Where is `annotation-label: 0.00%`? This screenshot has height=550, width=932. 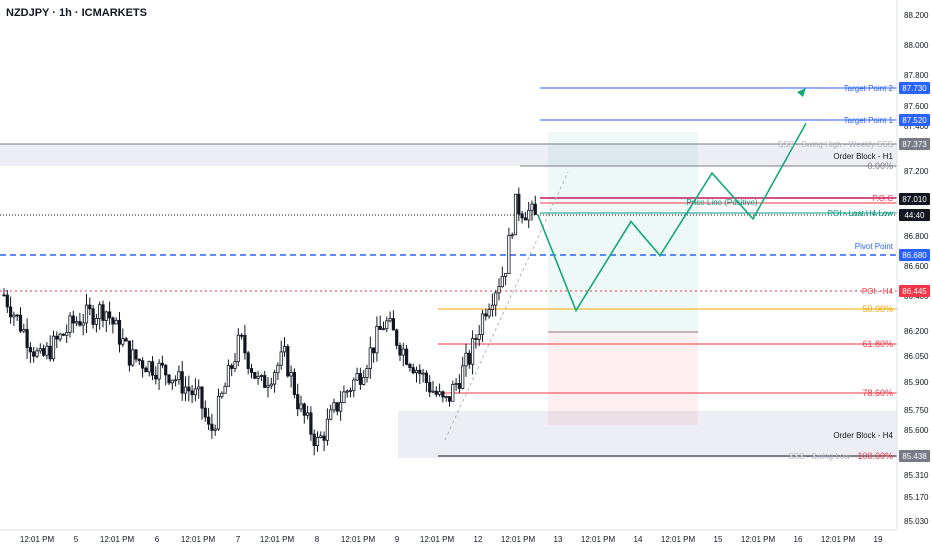 annotation-label: 0.00% is located at coordinates (880, 166).